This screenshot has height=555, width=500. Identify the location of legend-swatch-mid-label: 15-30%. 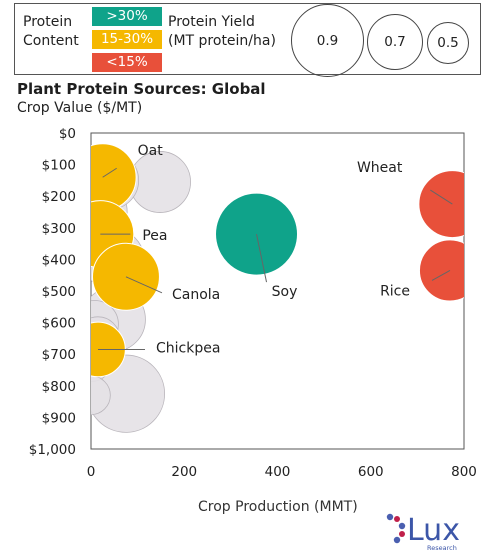
(127, 39).